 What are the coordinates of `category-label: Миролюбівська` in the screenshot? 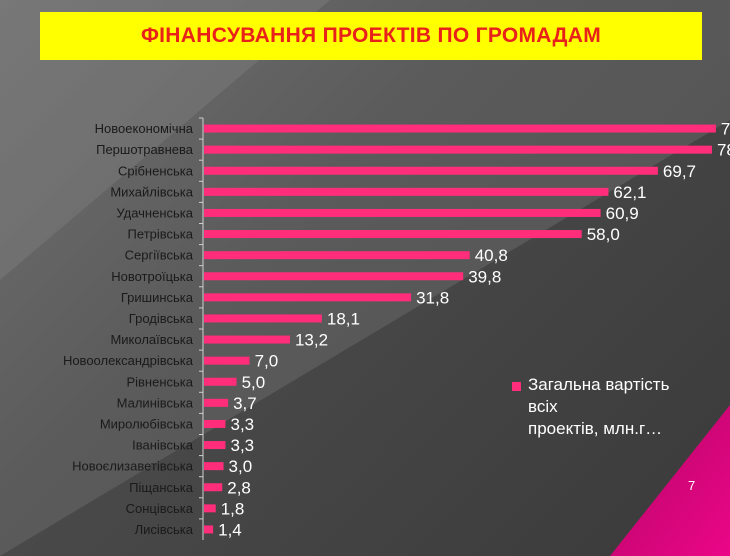 It's located at (147, 423).